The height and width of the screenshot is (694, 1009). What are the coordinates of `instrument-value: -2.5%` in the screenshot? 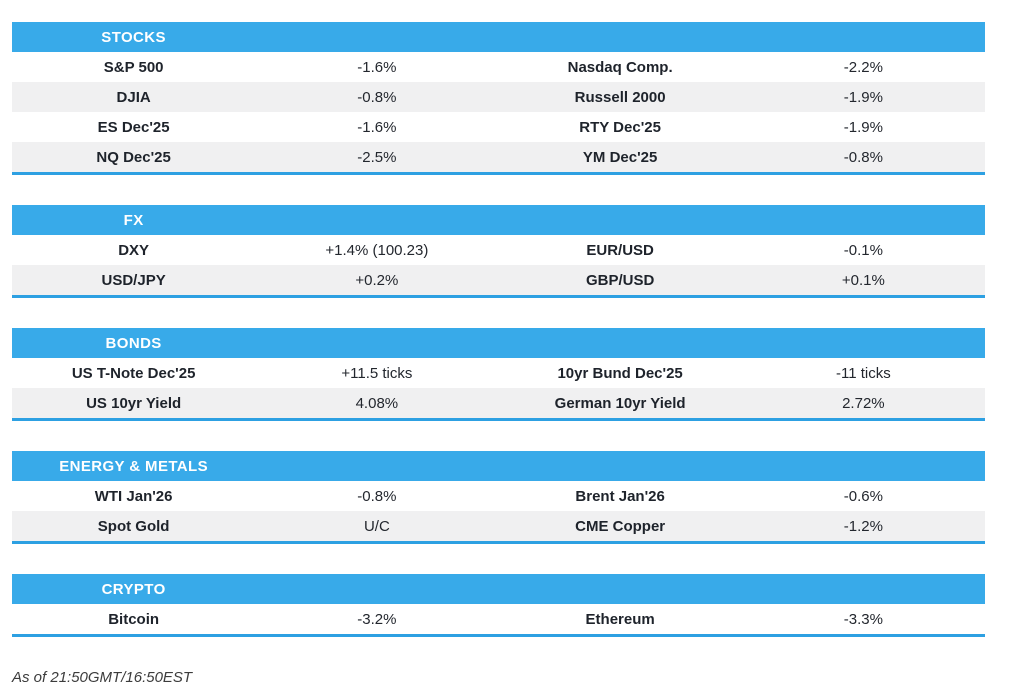 It's located at (377, 157).